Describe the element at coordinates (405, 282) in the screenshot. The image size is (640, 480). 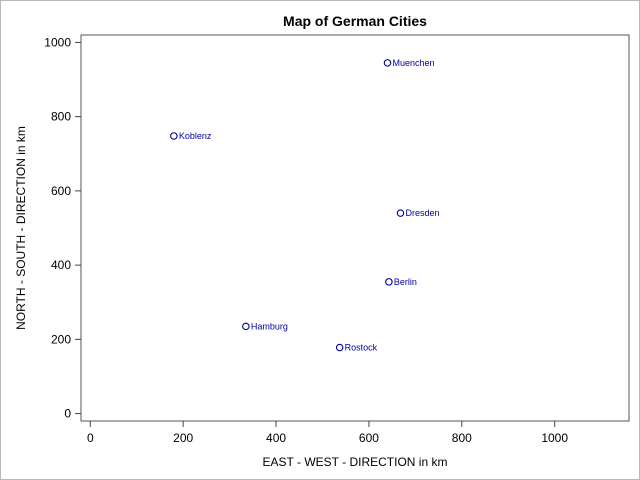
I see `data-point-label: Berlin` at that location.